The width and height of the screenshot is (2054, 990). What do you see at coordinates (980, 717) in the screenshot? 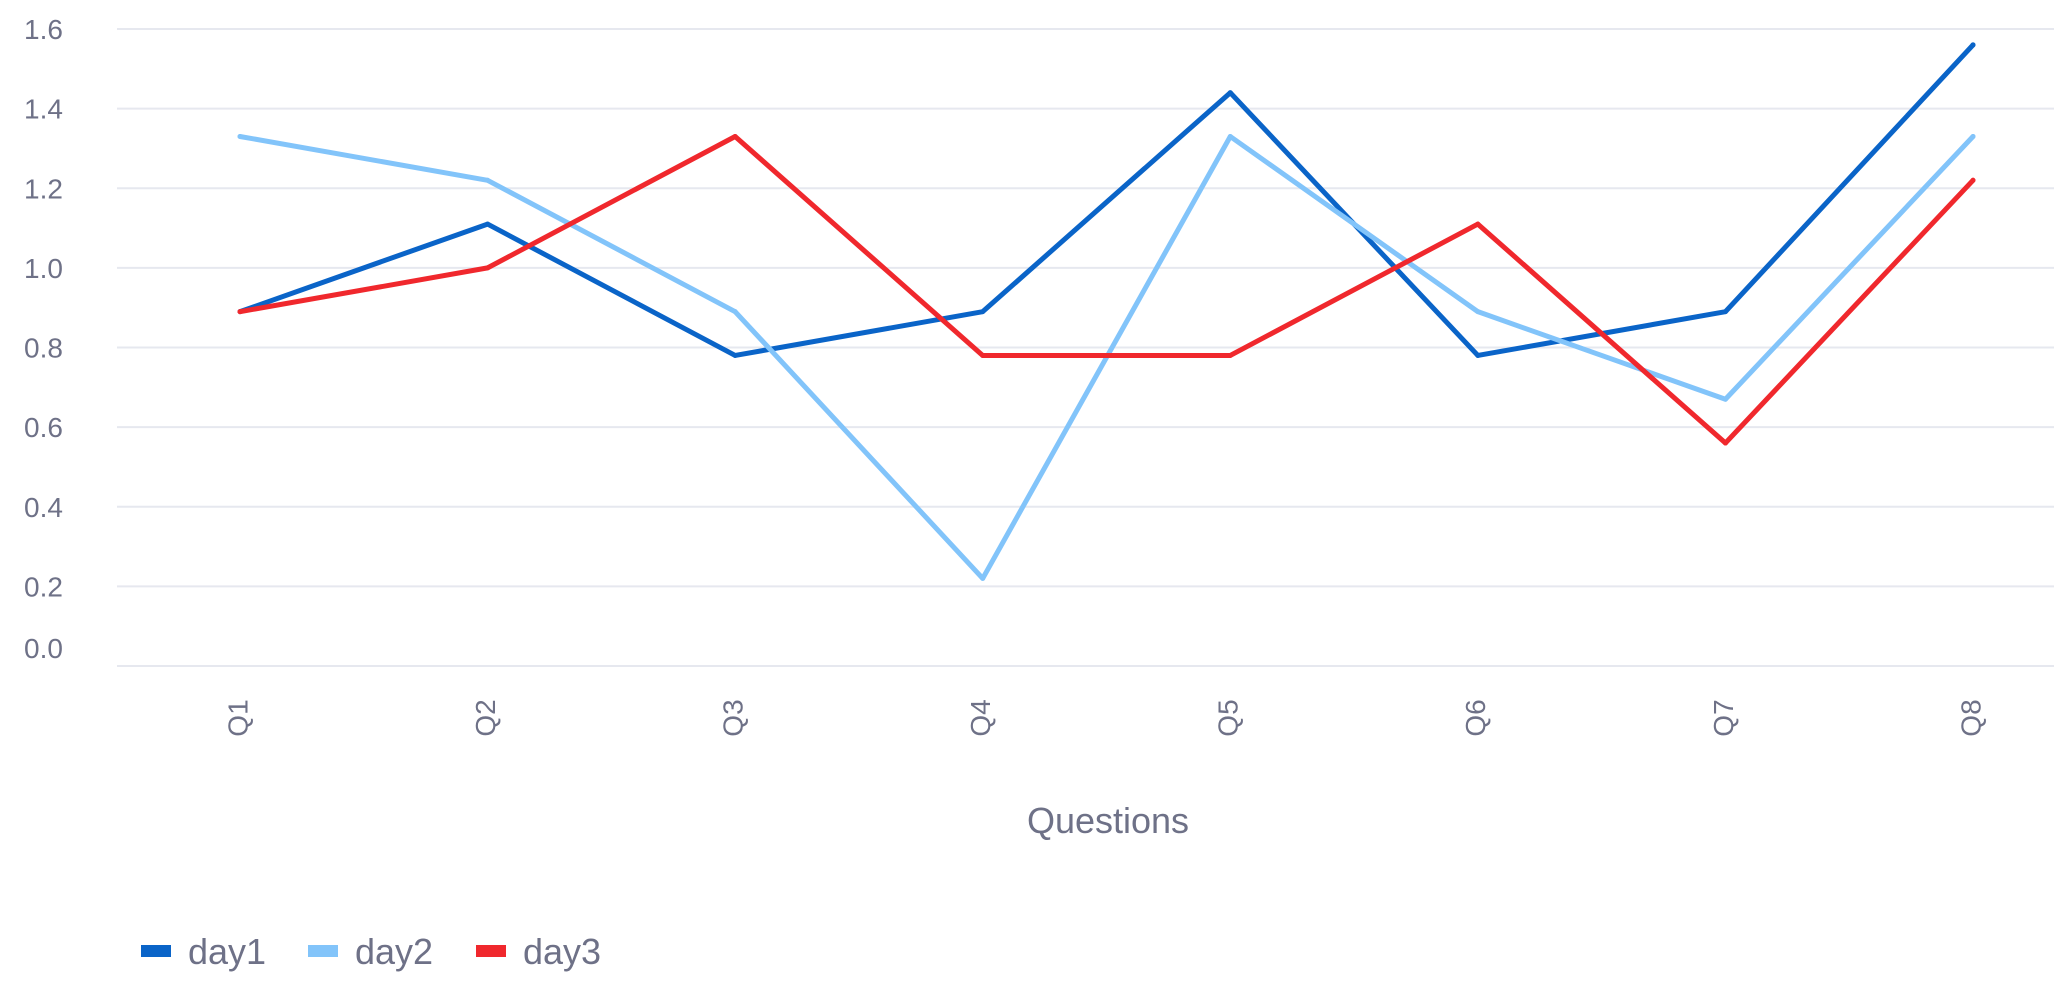
I see `x-tick-label: Q4` at bounding box center [980, 717].